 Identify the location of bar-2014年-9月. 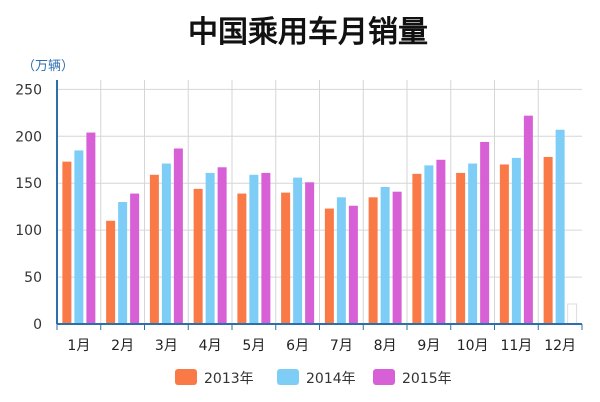
(429, 244).